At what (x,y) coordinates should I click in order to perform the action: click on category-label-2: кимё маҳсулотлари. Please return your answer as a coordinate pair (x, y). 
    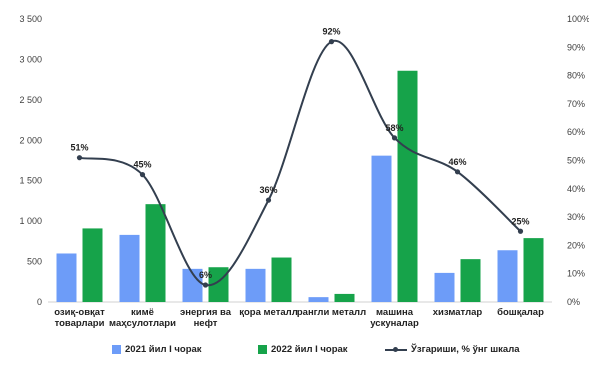
    Looking at the image, I should click on (142, 318).